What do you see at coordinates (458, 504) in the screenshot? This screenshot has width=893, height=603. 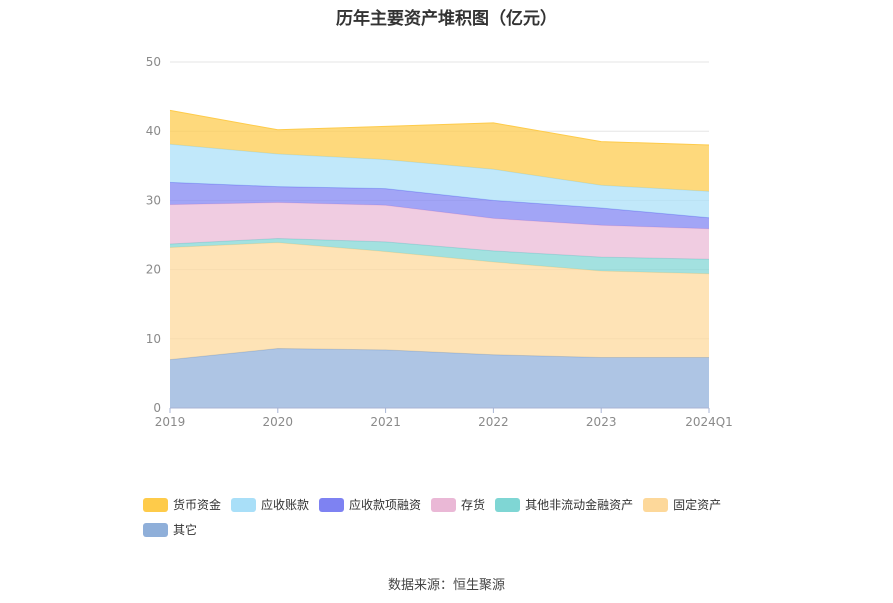 I see `legend-item: 存货` at bounding box center [458, 504].